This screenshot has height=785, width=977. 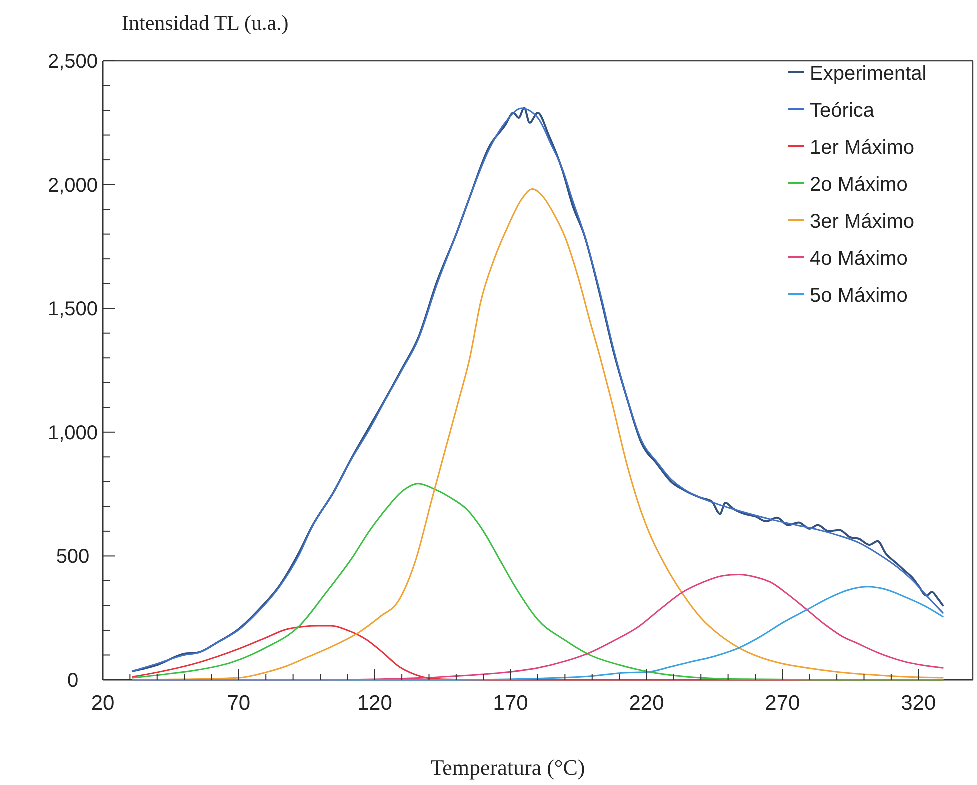 What do you see at coordinates (868, 74) in the screenshot?
I see `legend-label: Experimental` at bounding box center [868, 74].